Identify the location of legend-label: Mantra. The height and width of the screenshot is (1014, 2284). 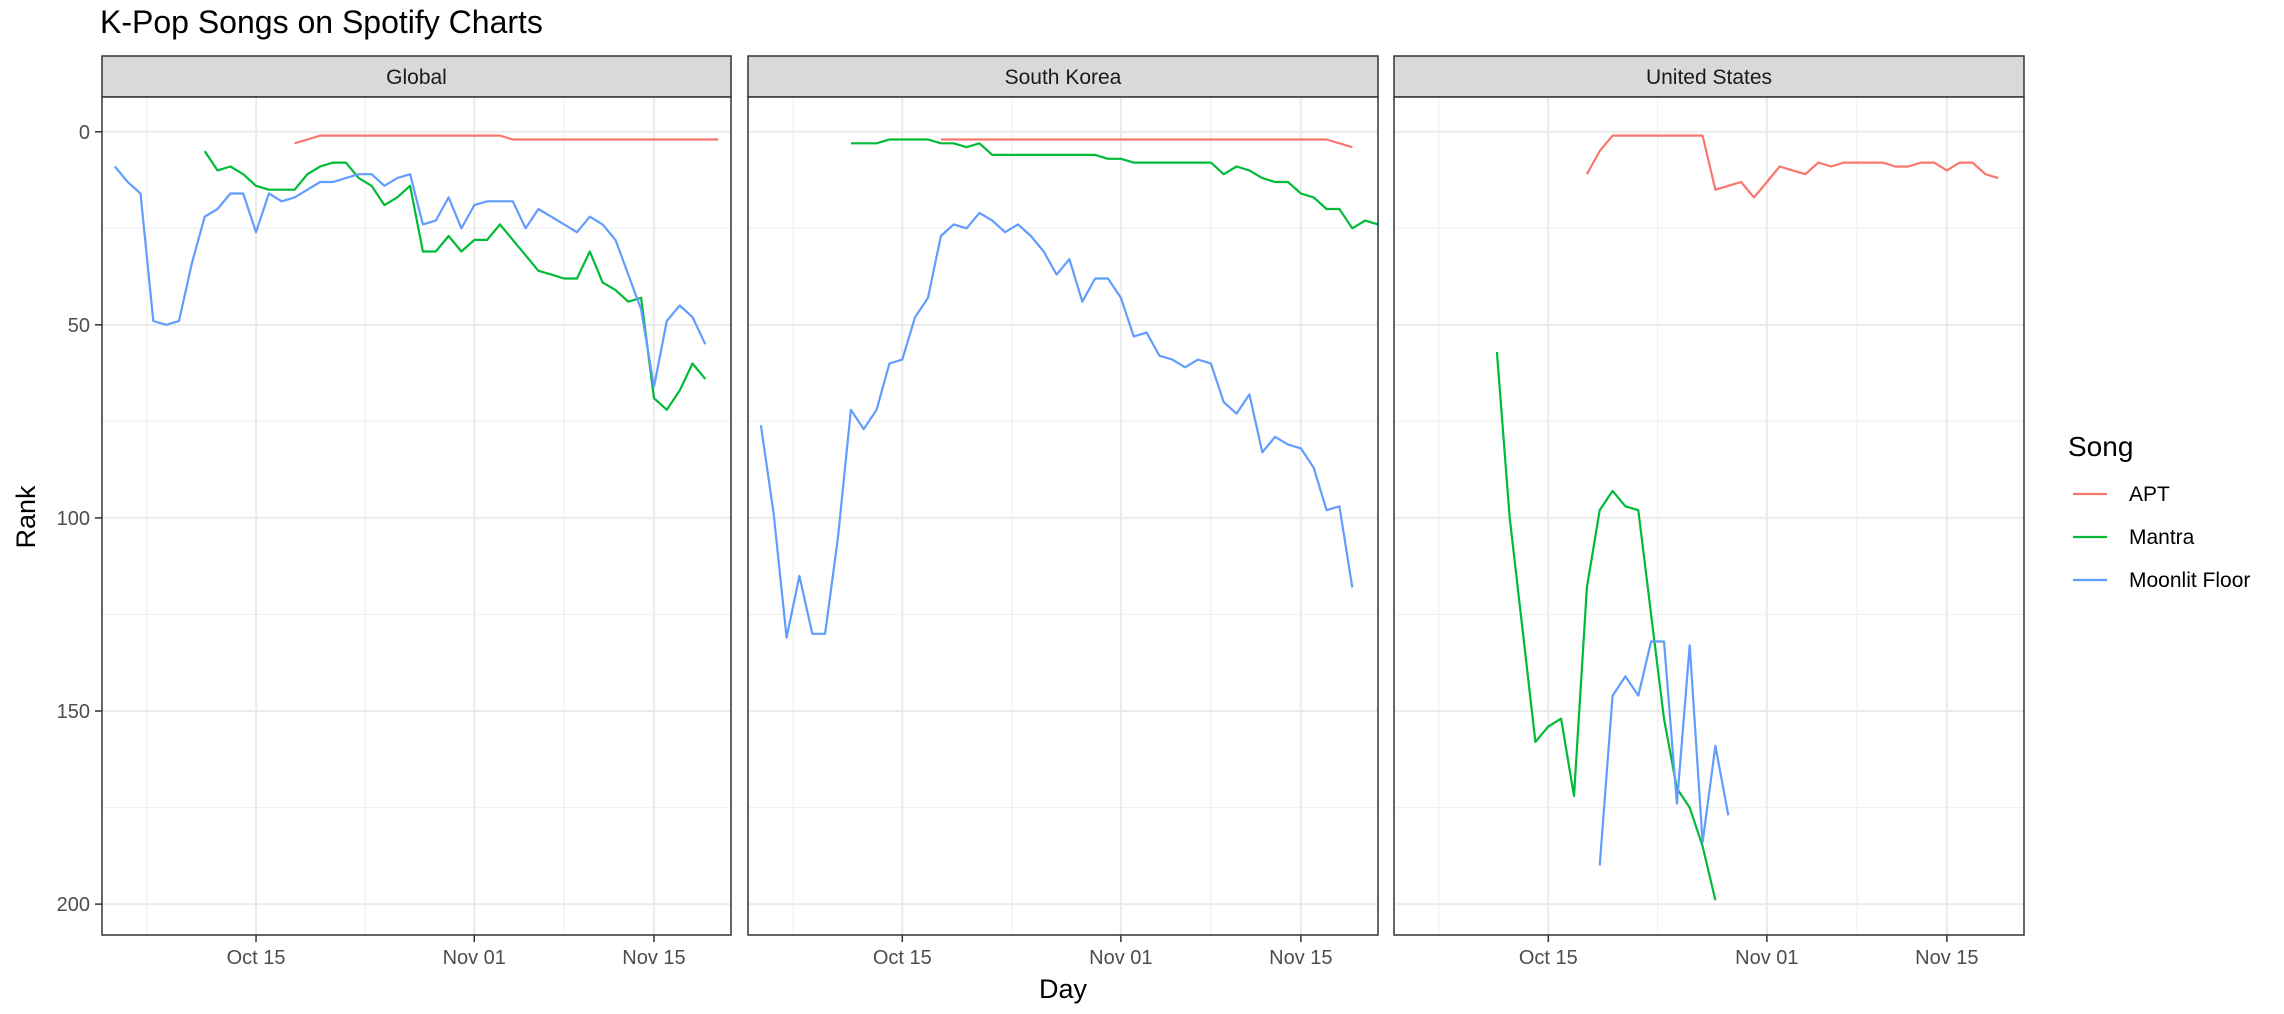
(2162, 537).